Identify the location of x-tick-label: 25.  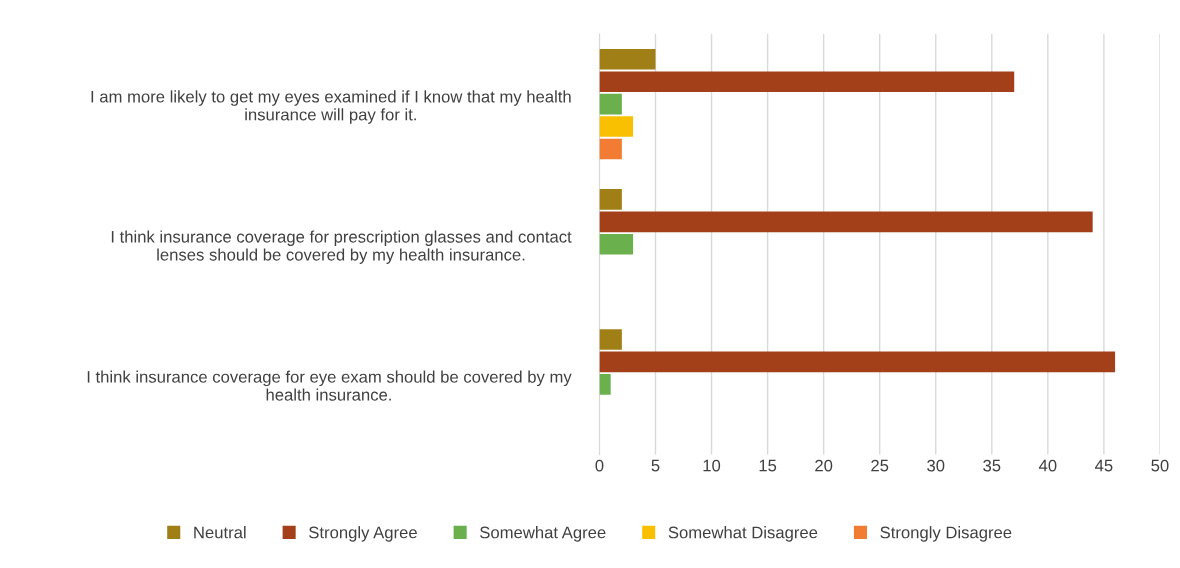
(880, 465).